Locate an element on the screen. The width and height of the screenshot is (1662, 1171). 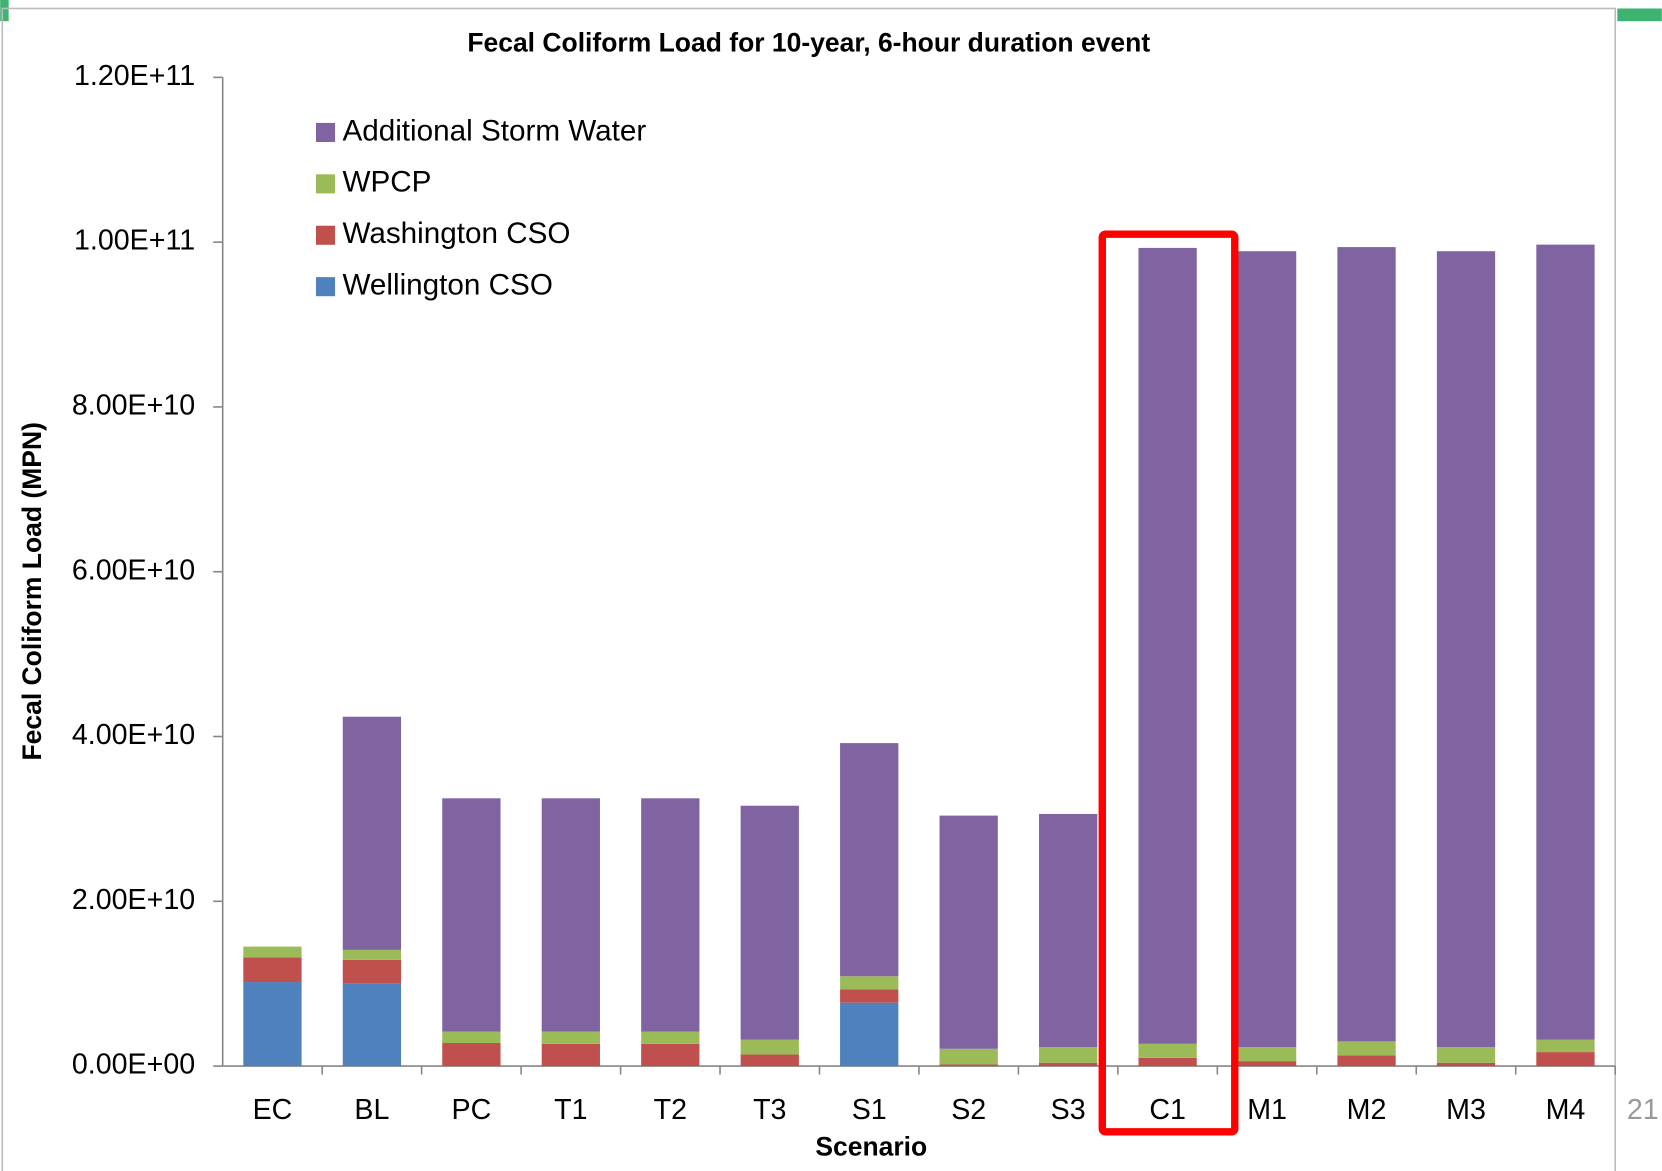
x-tick-label: M1 is located at coordinates (1267, 1110).